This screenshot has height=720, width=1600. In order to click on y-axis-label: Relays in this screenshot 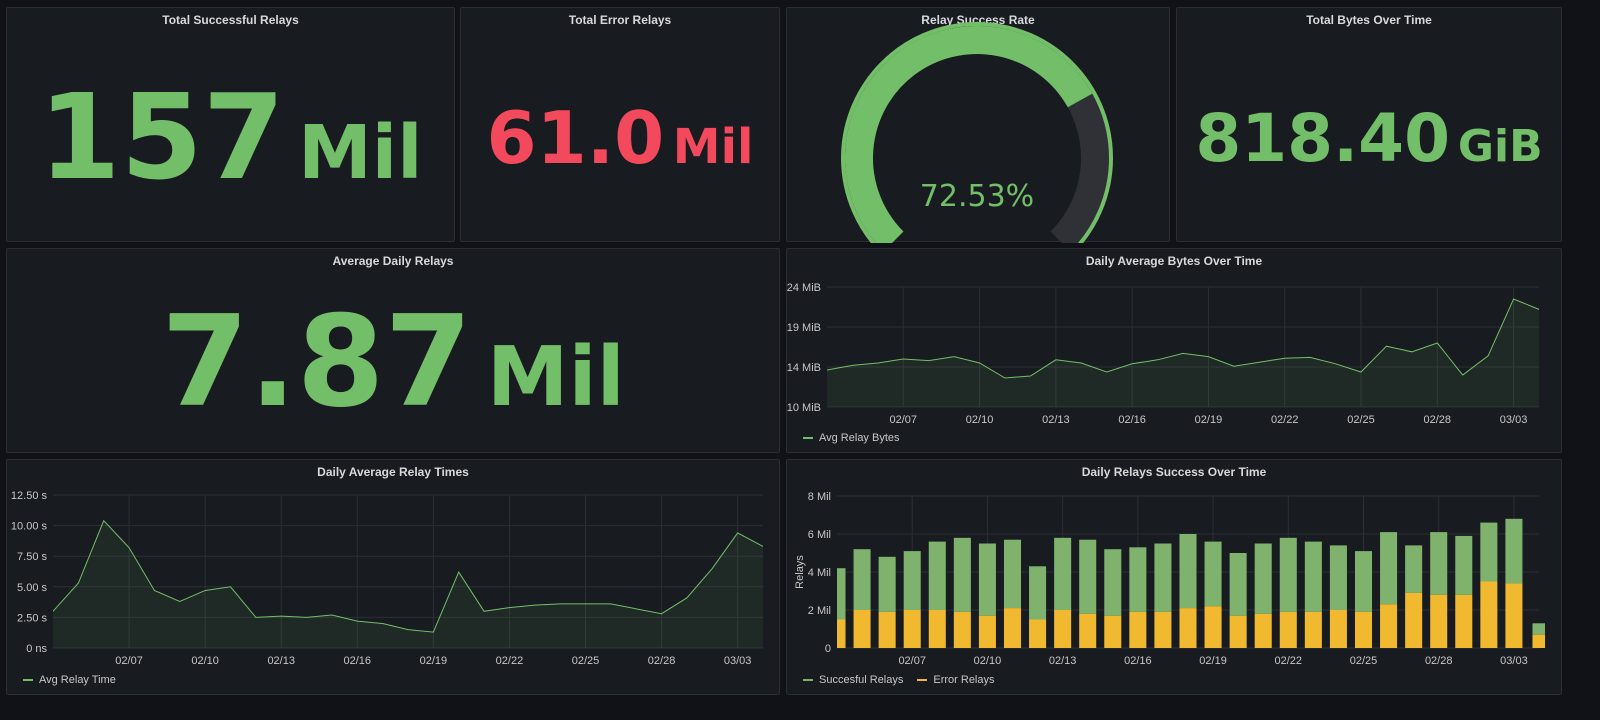, I will do `click(800, 572)`.